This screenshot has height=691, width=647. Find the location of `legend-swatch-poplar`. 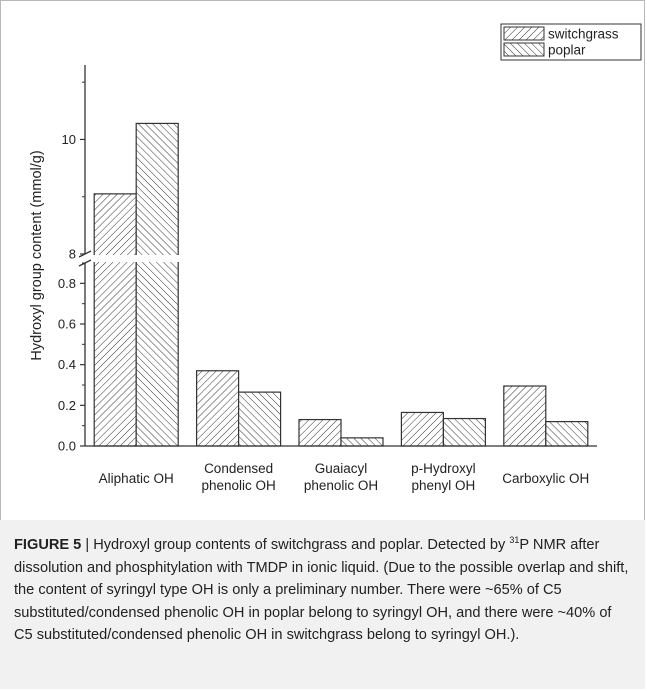

legend-swatch-poplar is located at coordinates (524, 49).